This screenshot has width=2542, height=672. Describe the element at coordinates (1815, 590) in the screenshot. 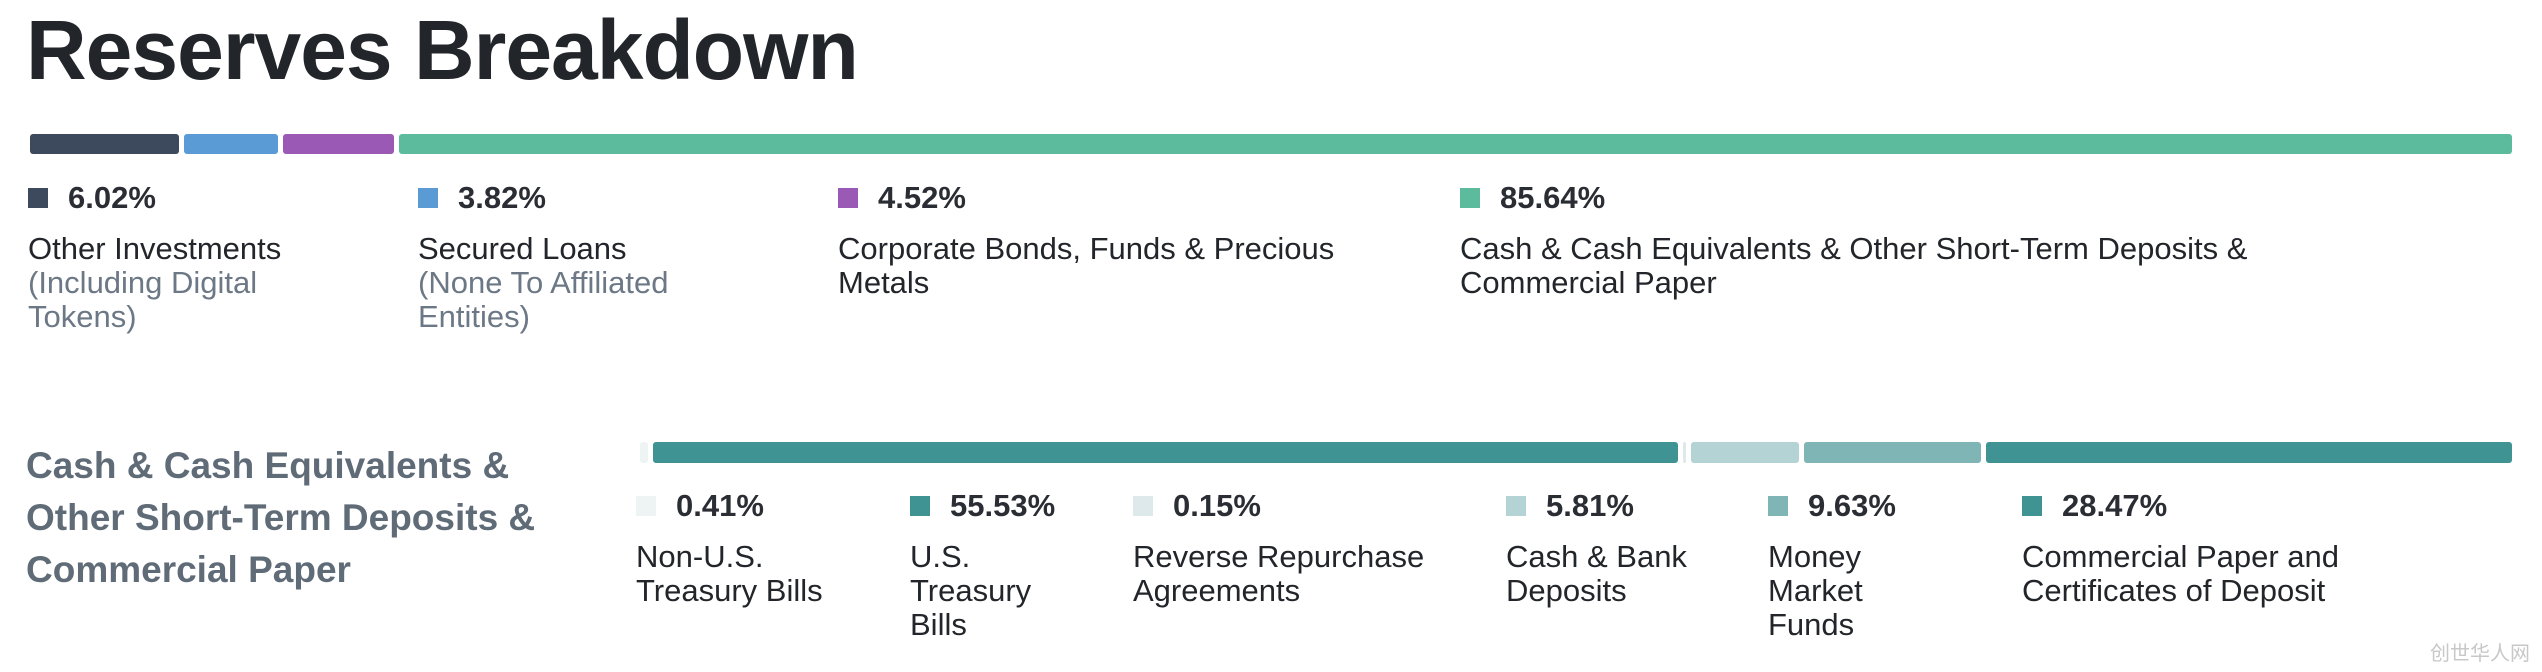

I see `legend-label-text: Money Market Funds` at that location.